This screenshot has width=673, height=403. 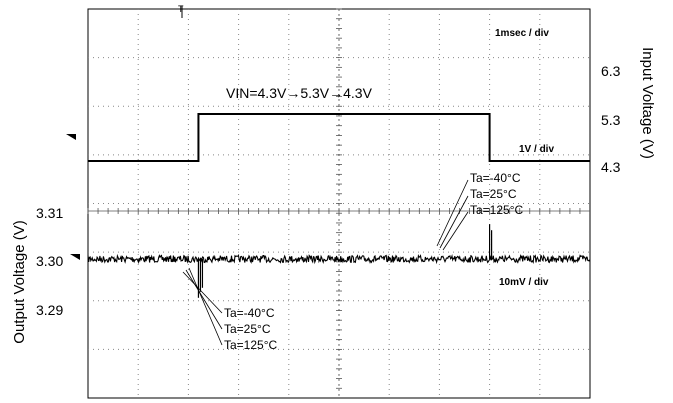 What do you see at coordinates (299, 93) in the screenshot?
I see `input-step-annotation: VIN=4.3V→5.3V→4.3V` at bounding box center [299, 93].